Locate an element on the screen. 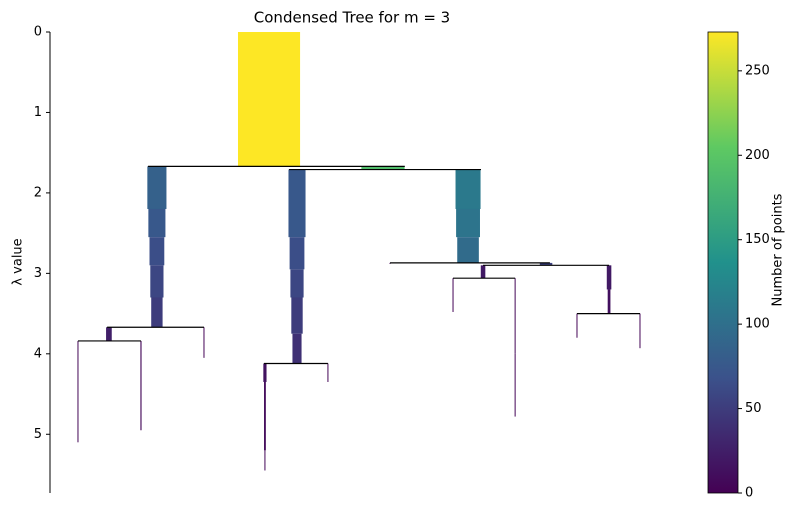 This screenshot has width=796, height=516. y-tick-label: 1 is located at coordinates (38, 112).